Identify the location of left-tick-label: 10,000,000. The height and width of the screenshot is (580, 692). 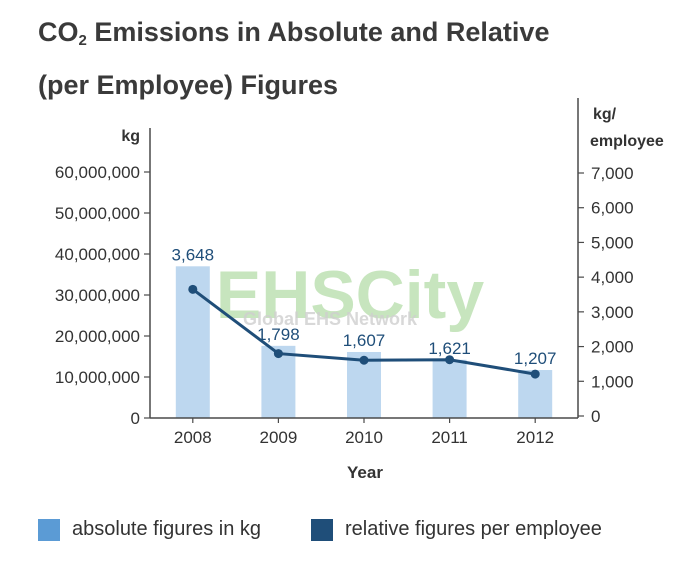
(97, 377).